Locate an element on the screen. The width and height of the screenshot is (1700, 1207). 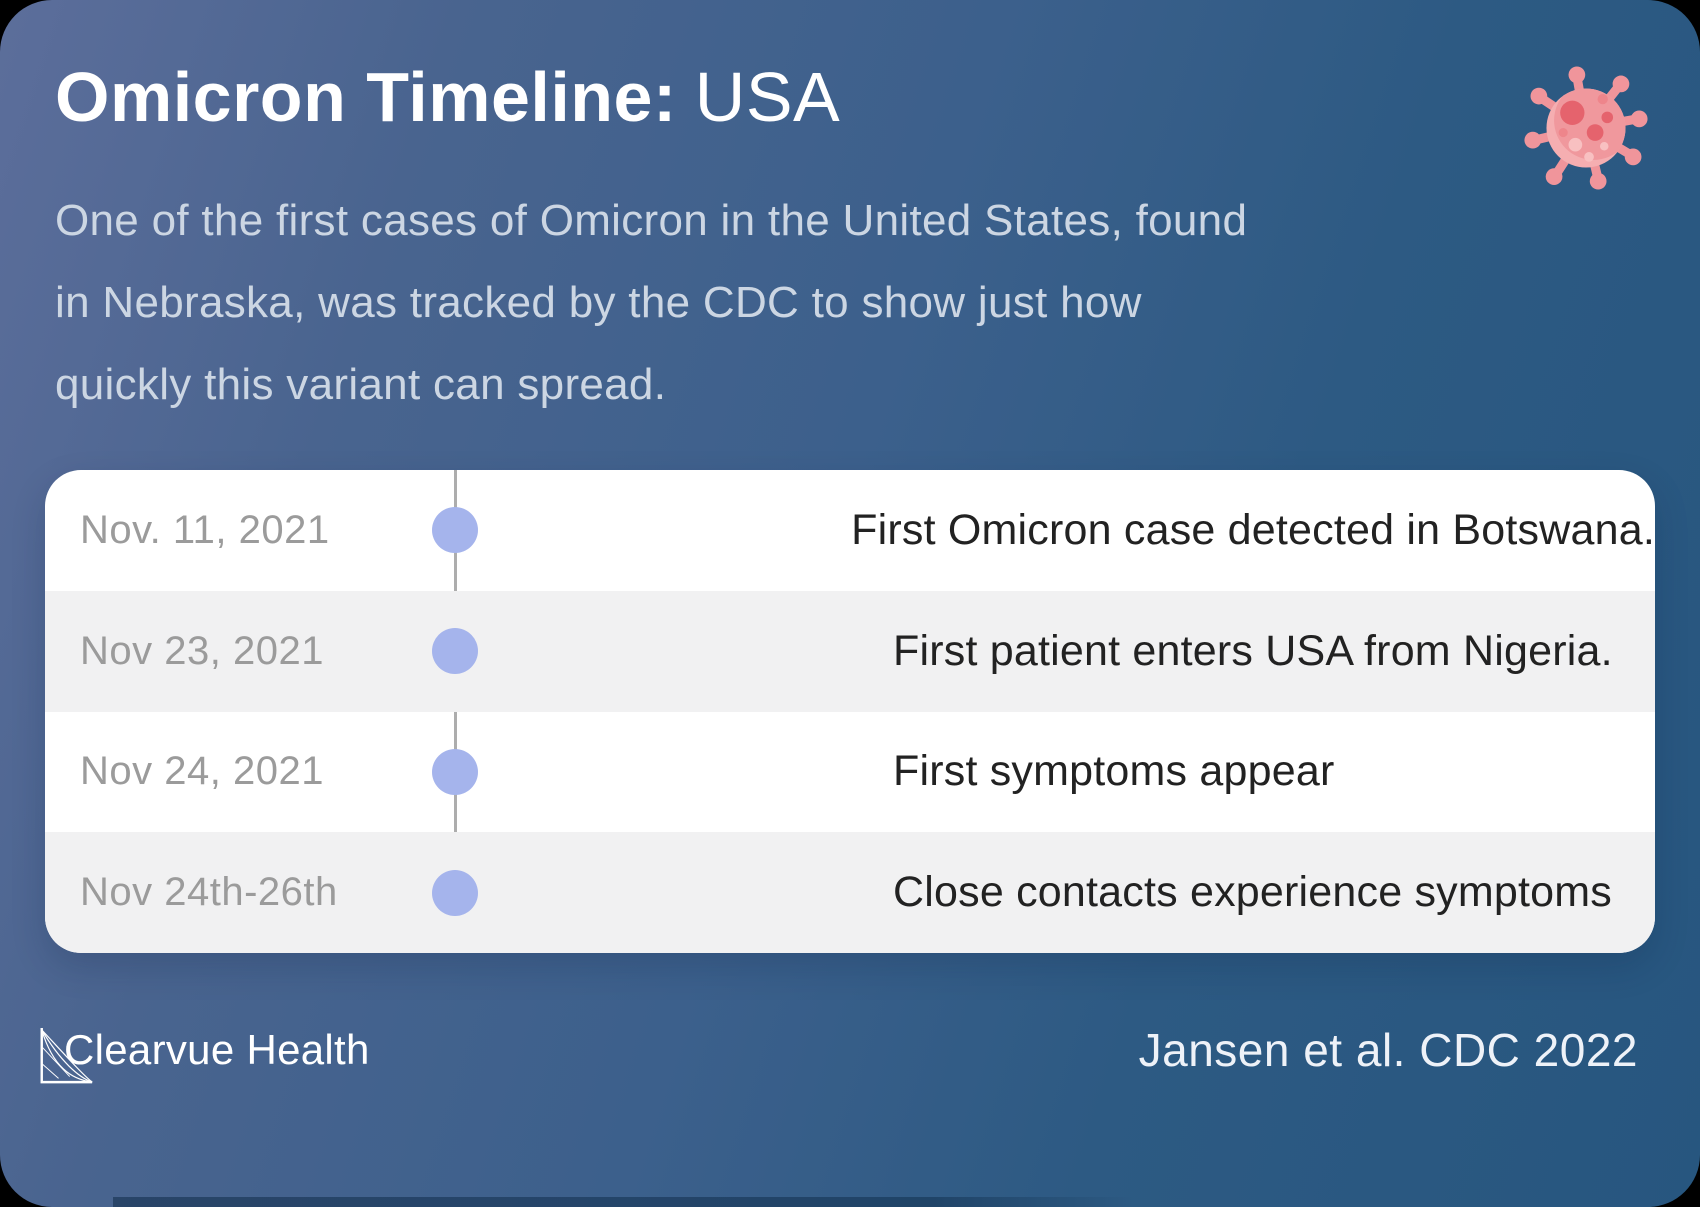
description-line: quickly this variant can spread. is located at coordinates (361, 384).